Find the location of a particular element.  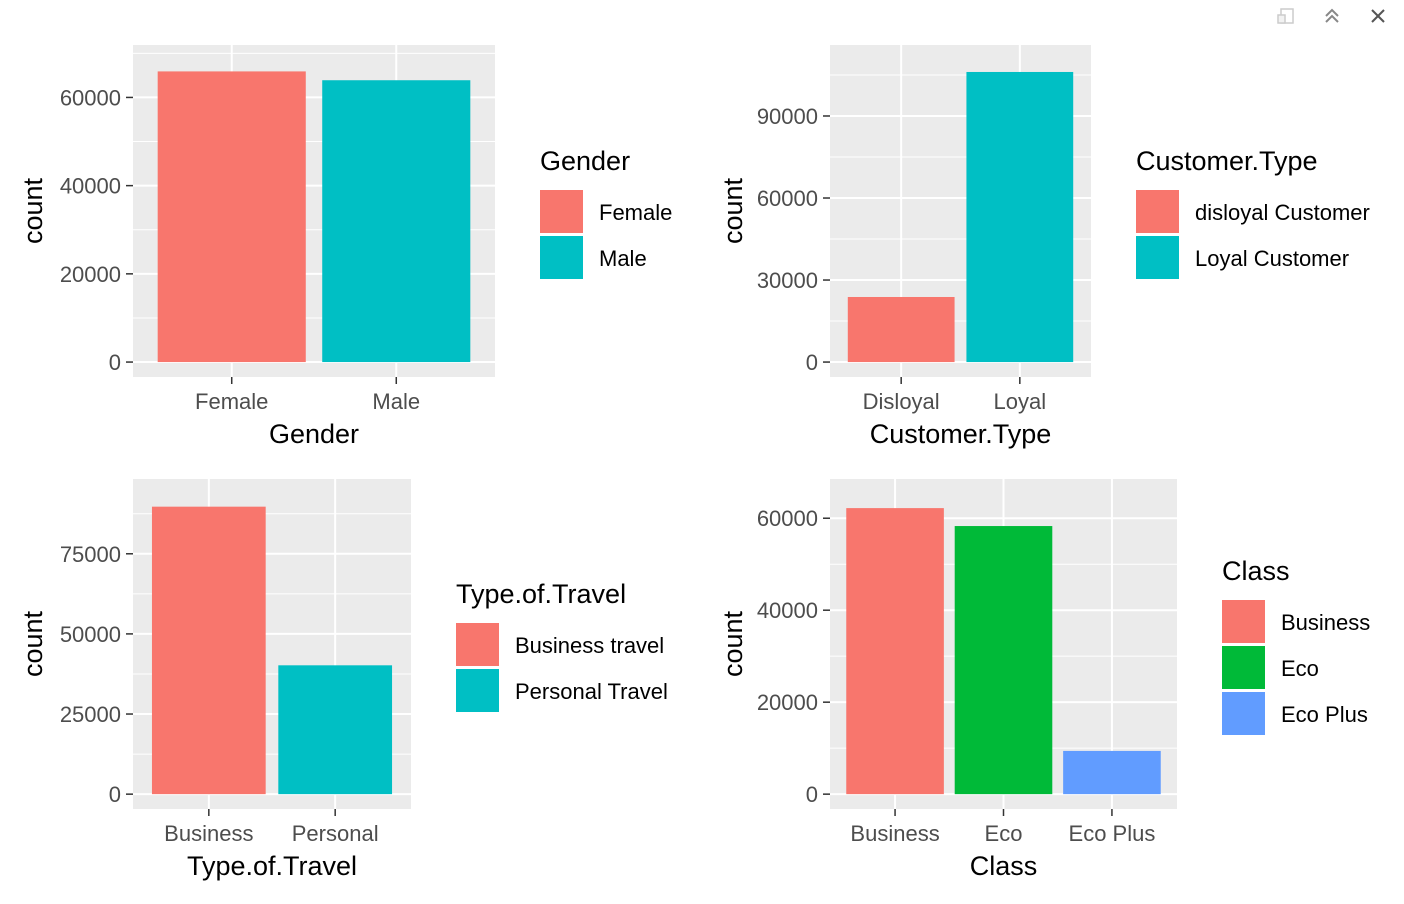

maximize-icon is located at coordinates (1332, 16).